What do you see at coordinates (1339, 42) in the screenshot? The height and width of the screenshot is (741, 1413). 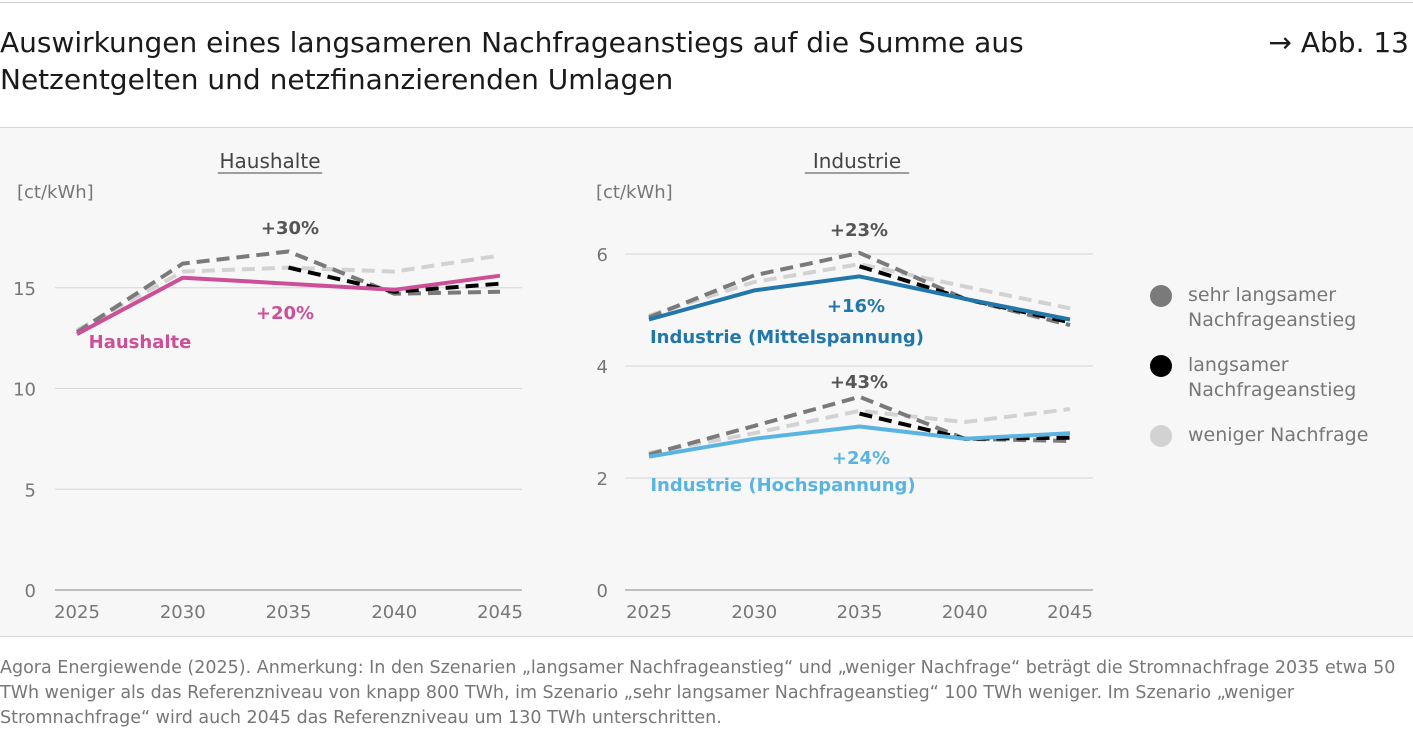 I see `figure-reference: → Abb. 13` at bounding box center [1339, 42].